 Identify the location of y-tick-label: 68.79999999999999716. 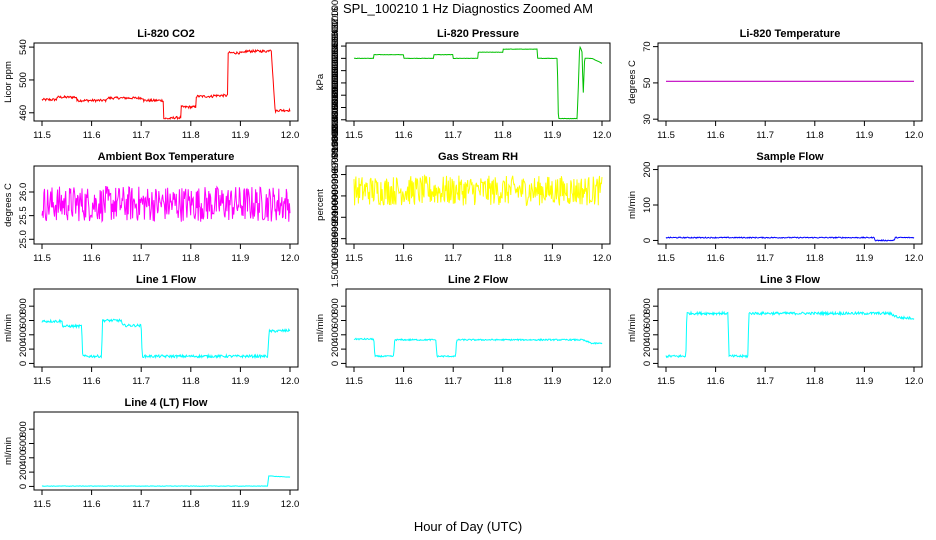
(335, 58).